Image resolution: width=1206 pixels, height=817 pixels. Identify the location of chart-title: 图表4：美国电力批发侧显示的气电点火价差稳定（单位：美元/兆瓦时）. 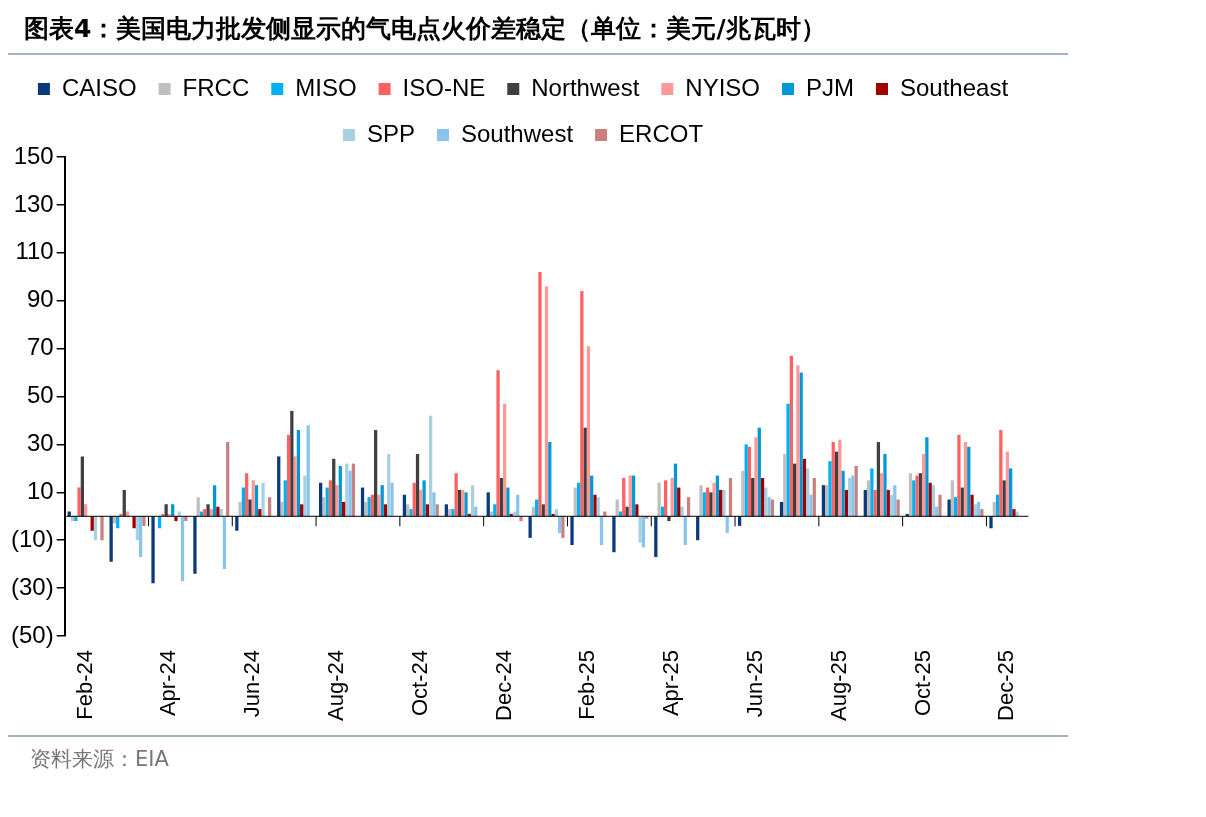
(538, 31).